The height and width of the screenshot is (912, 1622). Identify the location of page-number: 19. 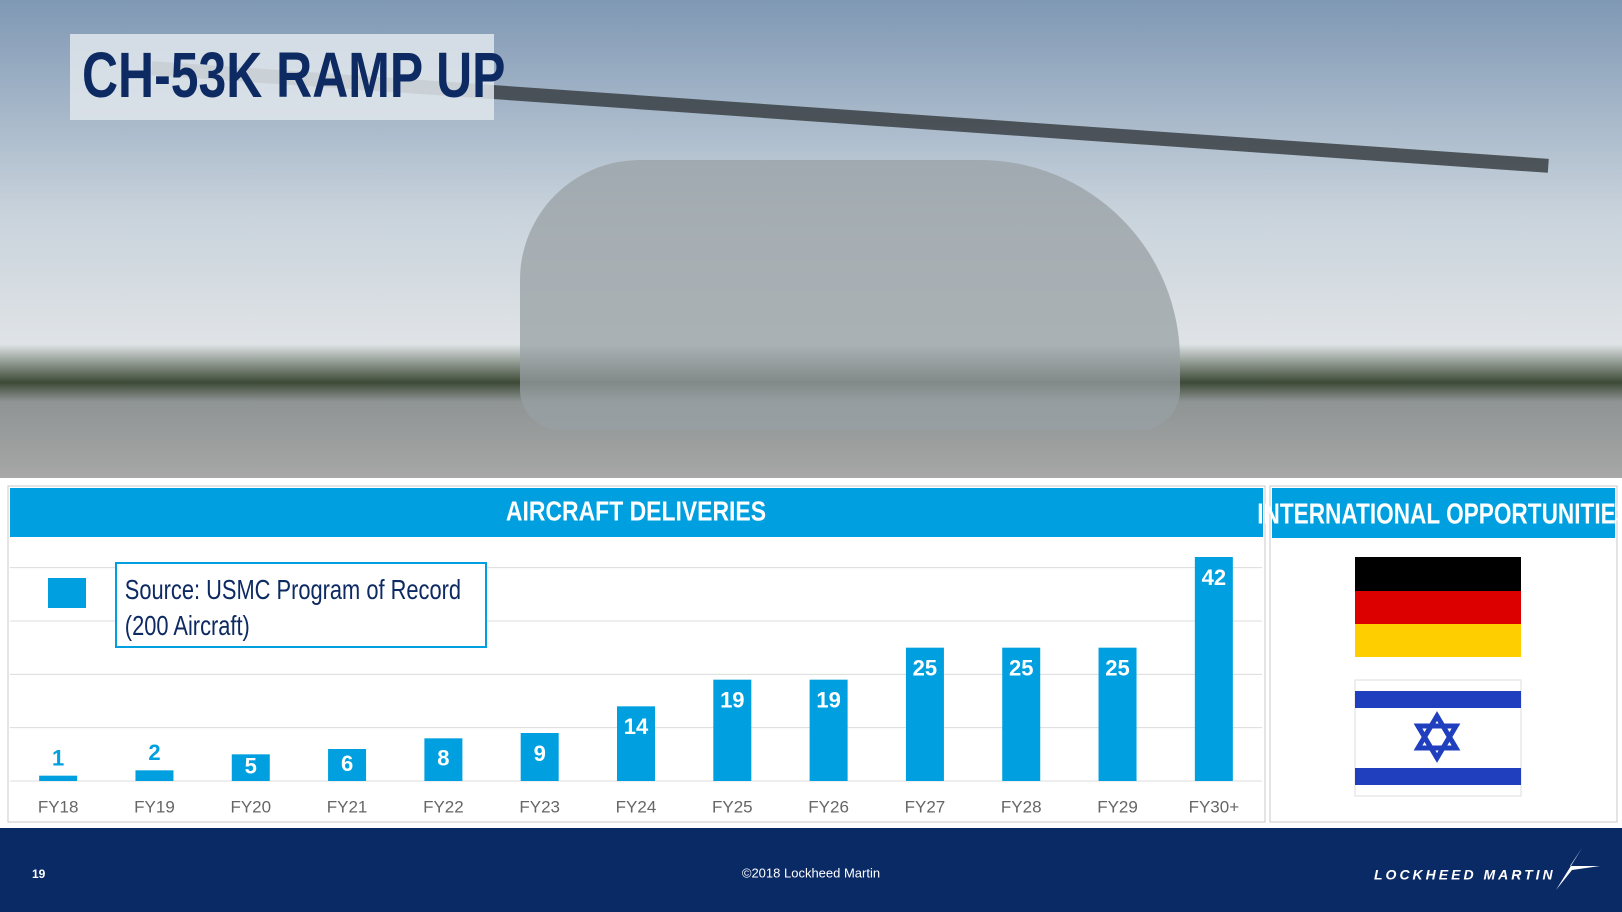
(39, 874).